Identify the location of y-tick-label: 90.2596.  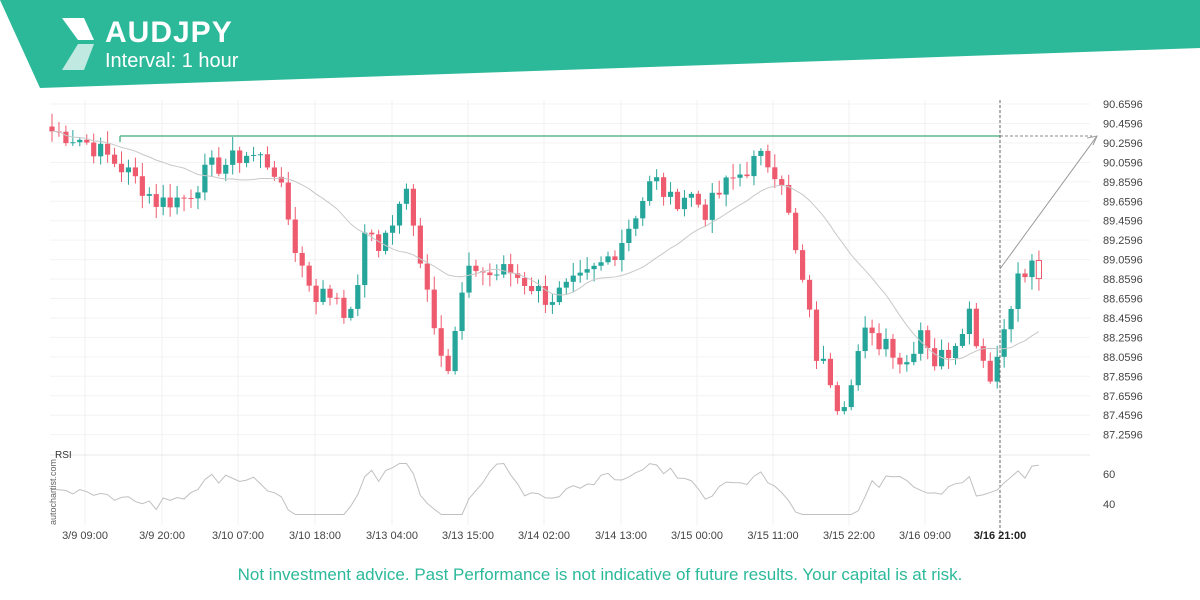
(1123, 144).